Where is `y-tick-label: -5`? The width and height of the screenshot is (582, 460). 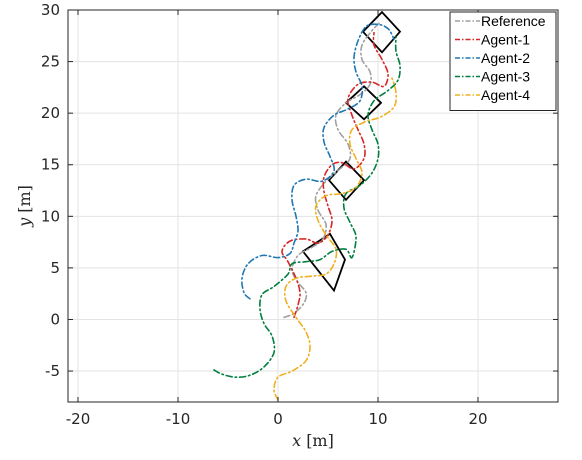 y-tick-label: -5 is located at coordinates (52, 371).